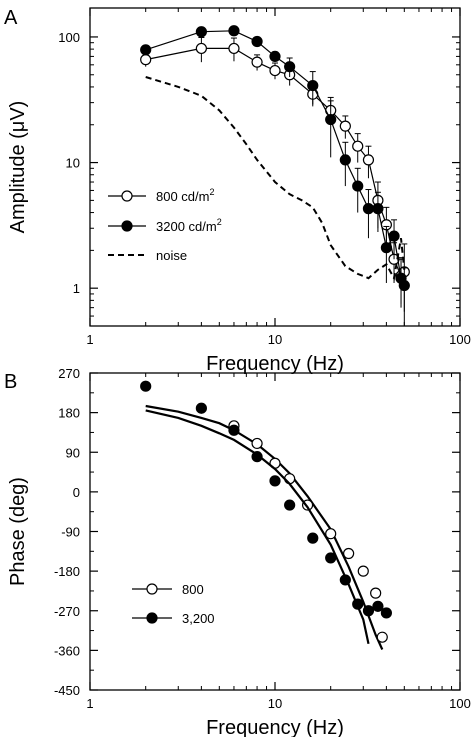 Image resolution: width=474 pixels, height=737 pixels. Describe the element at coordinates (18, 167) in the screenshot. I see `y-axis-label: Amplitude (μV)` at that location.